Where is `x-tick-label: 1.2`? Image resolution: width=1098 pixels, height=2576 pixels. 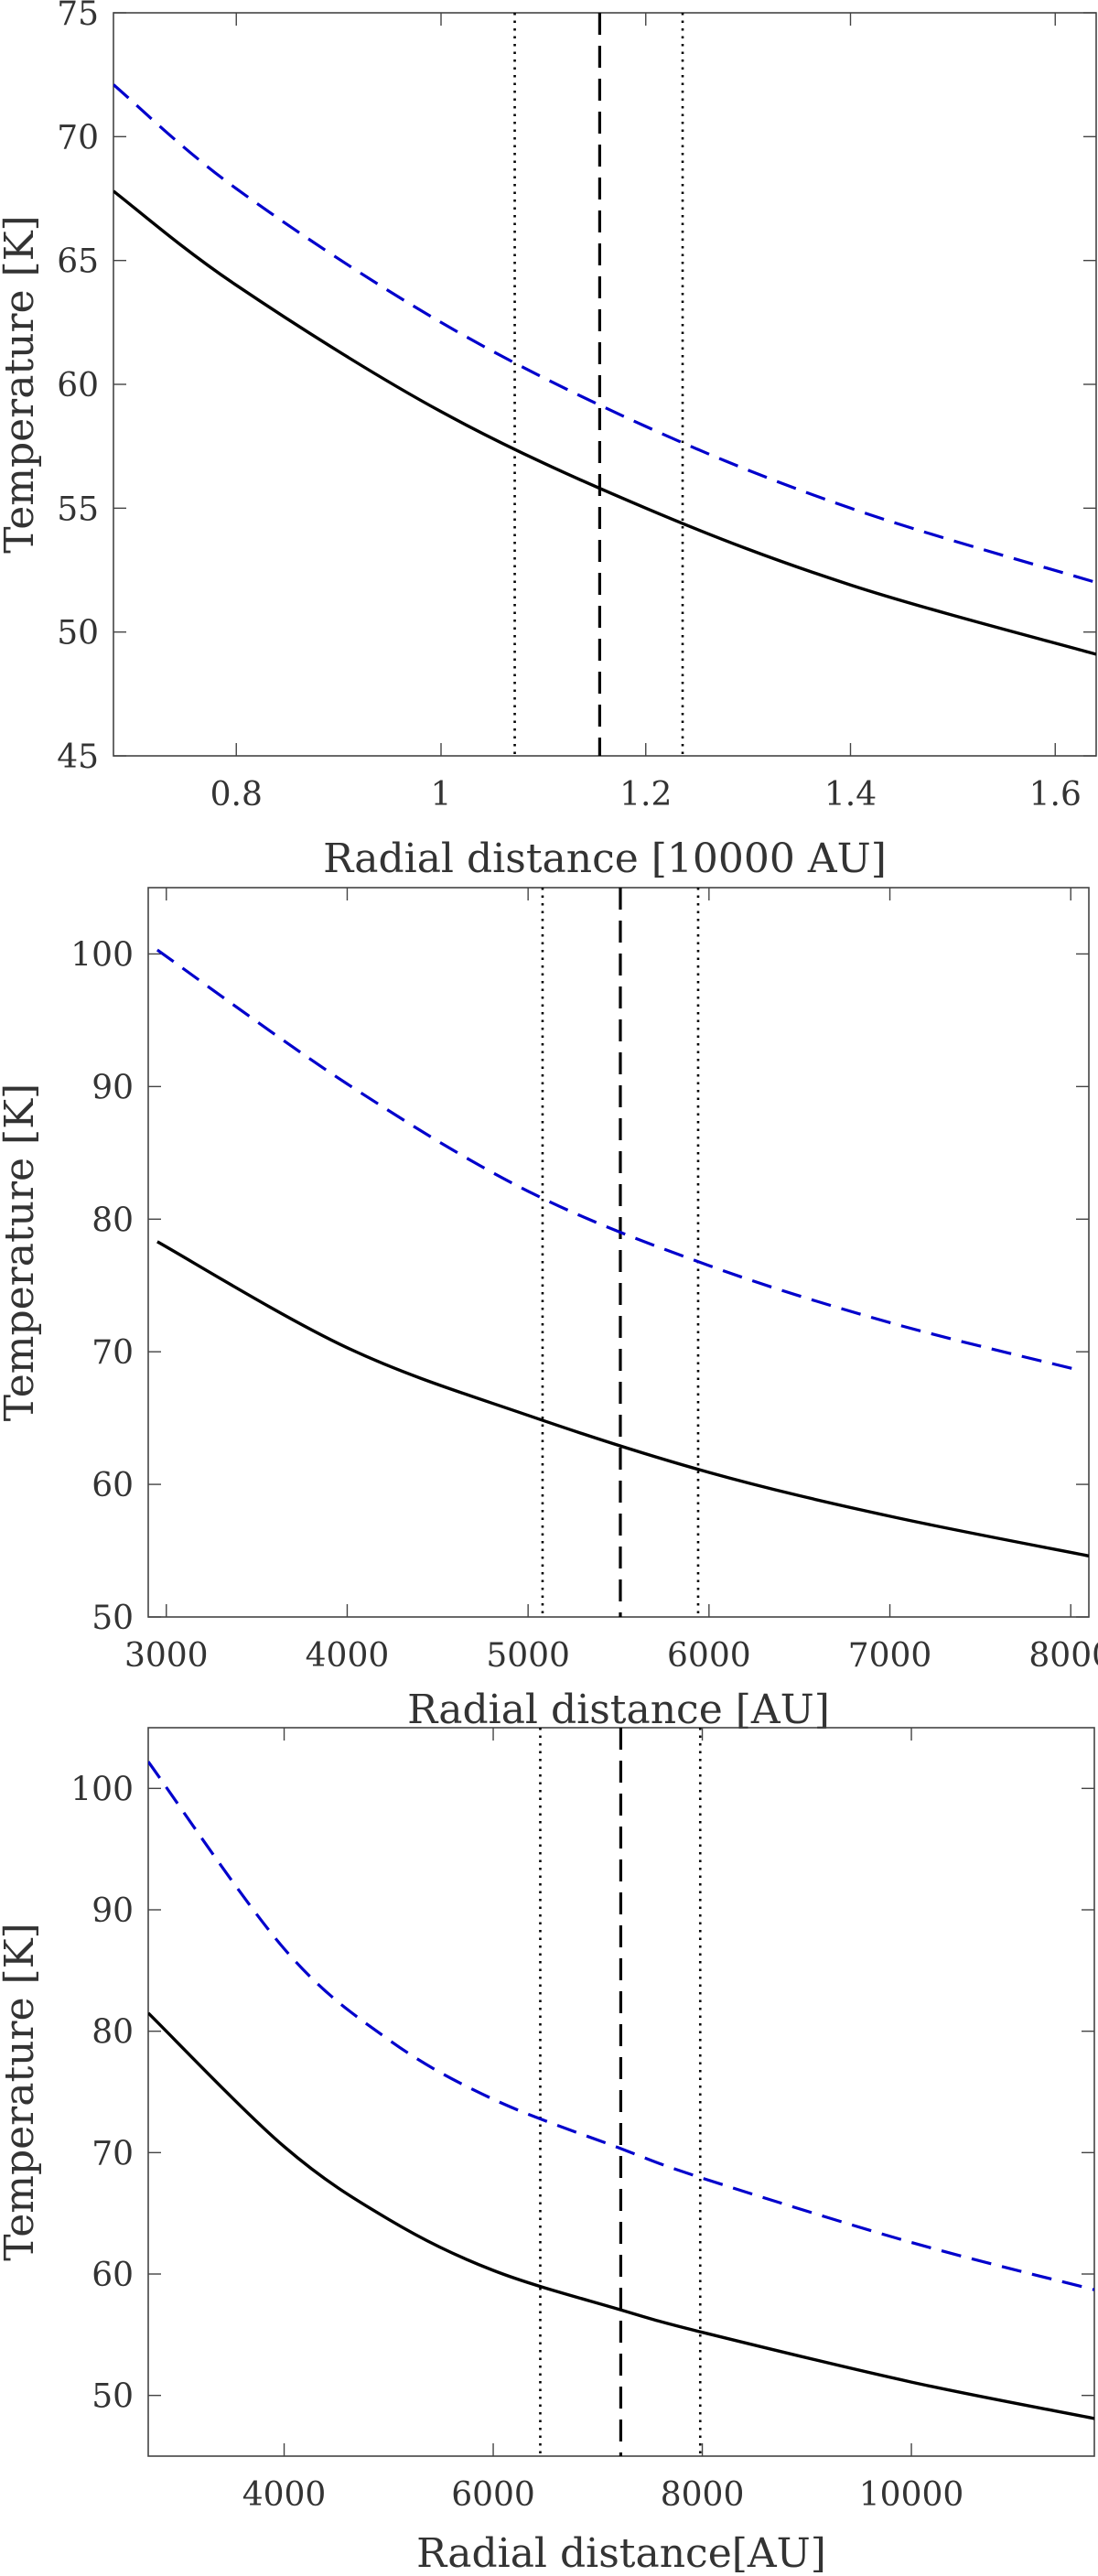
x-tick-label: 1.2 is located at coordinates (646, 795).